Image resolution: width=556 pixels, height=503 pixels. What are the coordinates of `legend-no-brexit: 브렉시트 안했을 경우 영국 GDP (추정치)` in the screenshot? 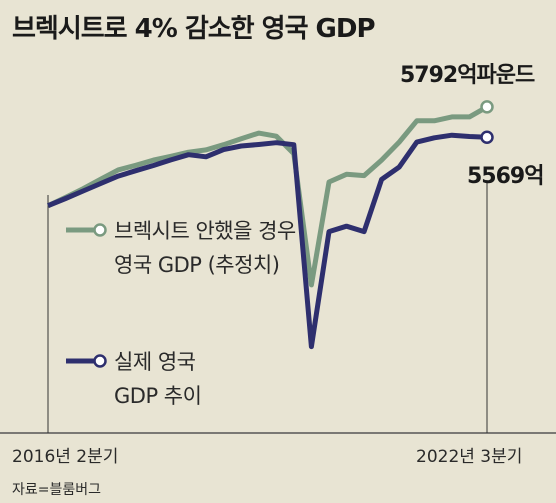 It's located at (186, 248).